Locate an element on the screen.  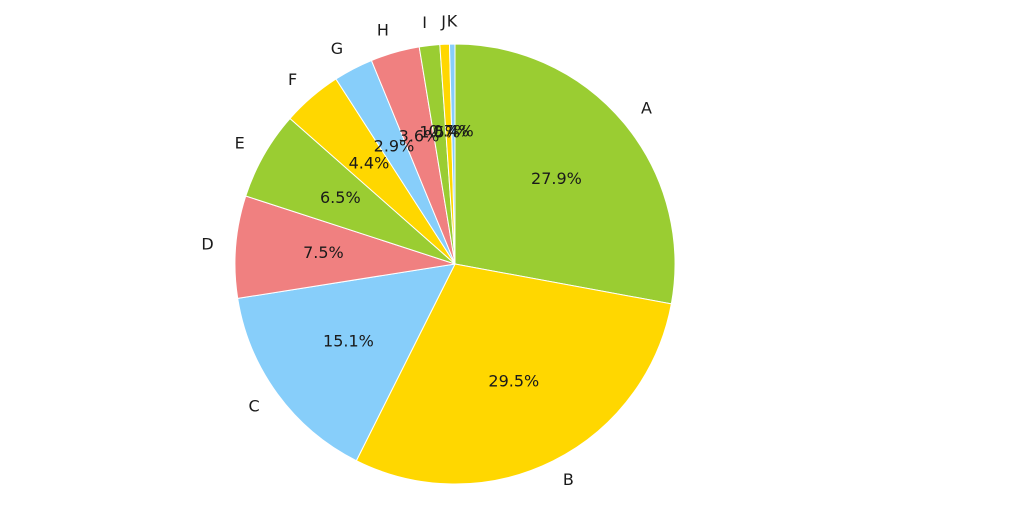
pie-slice-a is located at coordinates (565, 174).